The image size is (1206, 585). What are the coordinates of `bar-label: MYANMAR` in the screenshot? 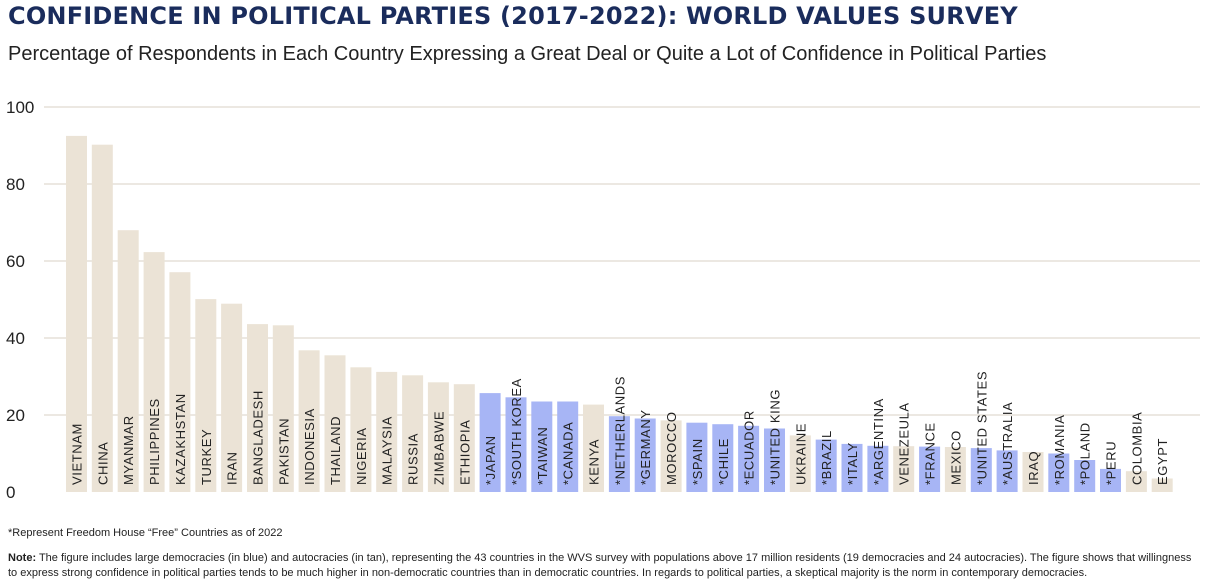 It's located at (128, 450).